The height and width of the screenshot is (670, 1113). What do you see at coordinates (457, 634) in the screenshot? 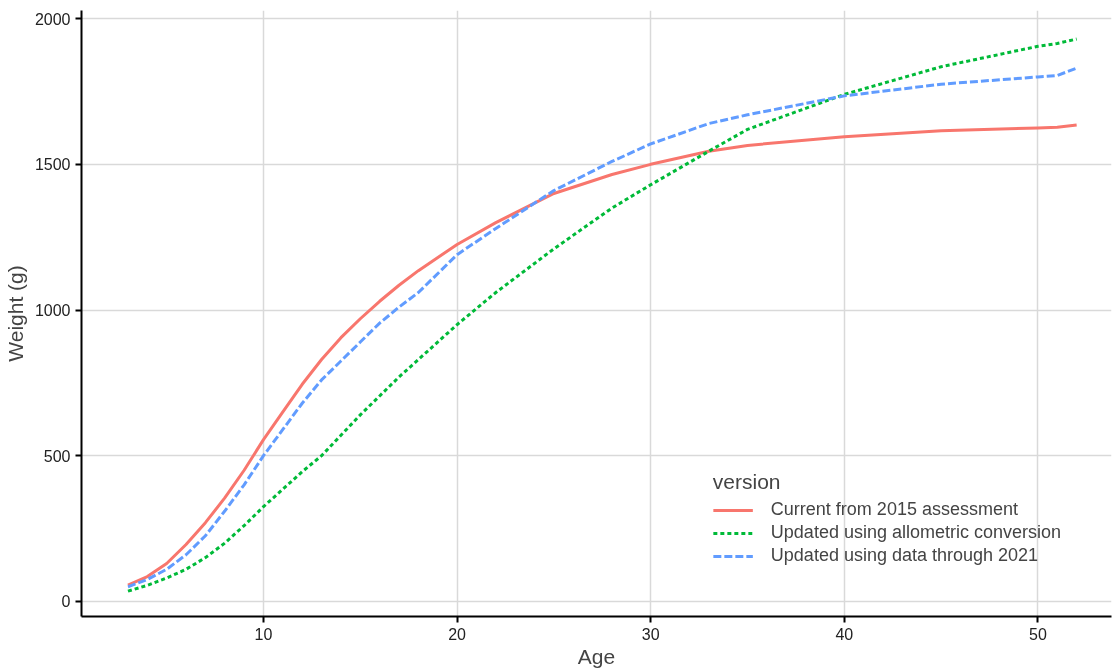
I see `x-tick-label: 20` at bounding box center [457, 634].